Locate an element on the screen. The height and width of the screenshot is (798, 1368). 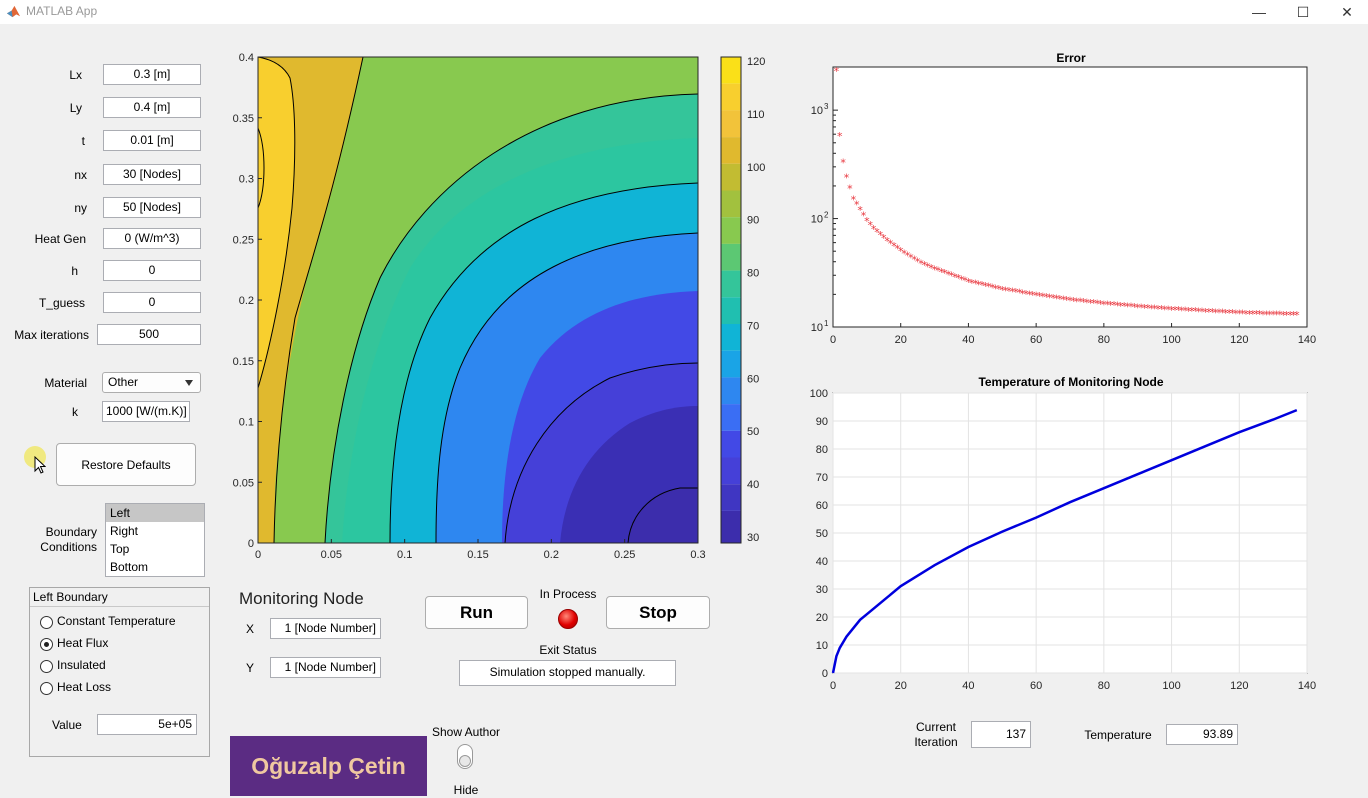
contour-y-tick-label: 0.15 is located at coordinates (243, 362).